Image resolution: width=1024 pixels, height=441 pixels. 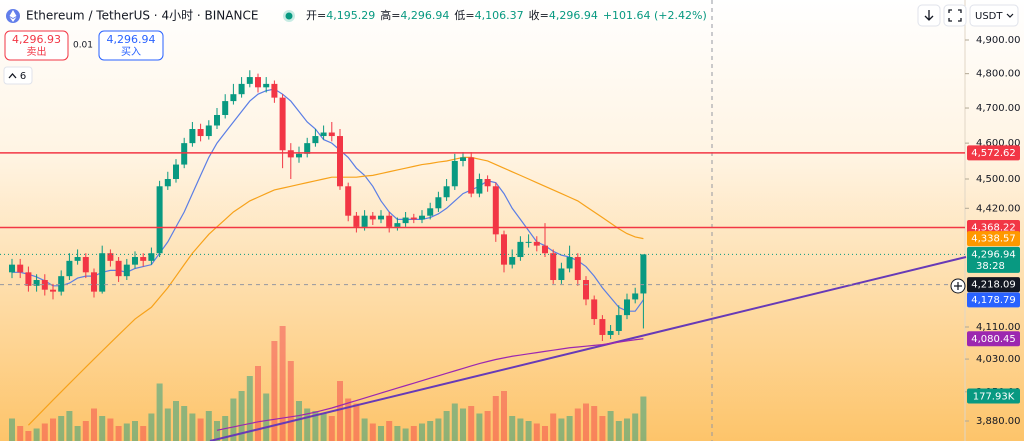 I want to click on buy-label: 买入, so click(x=131, y=52).